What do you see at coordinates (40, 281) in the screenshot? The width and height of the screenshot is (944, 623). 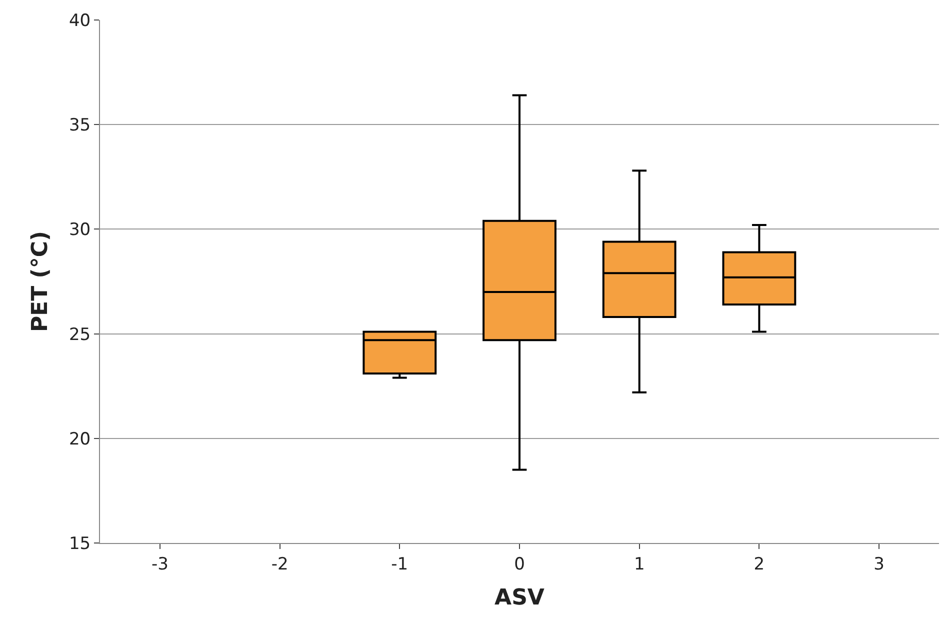 I see `y-axis-title: PET (°C)` at bounding box center [40, 281].